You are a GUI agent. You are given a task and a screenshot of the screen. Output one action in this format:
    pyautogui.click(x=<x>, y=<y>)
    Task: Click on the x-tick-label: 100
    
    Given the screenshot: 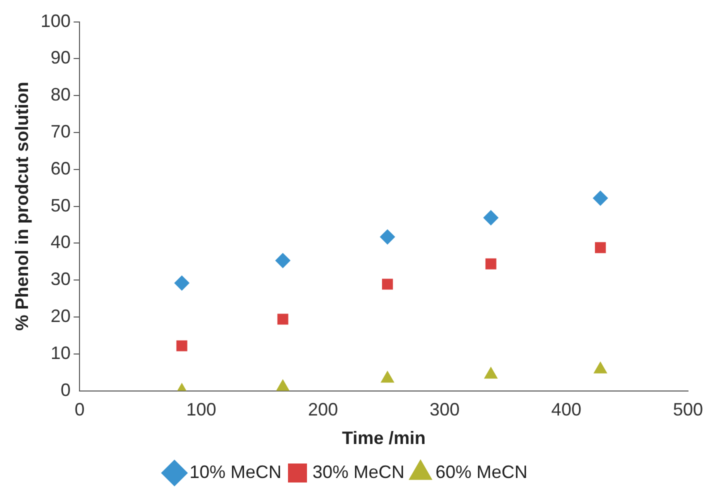 What is the action you would take?
    pyautogui.click(x=201, y=410)
    